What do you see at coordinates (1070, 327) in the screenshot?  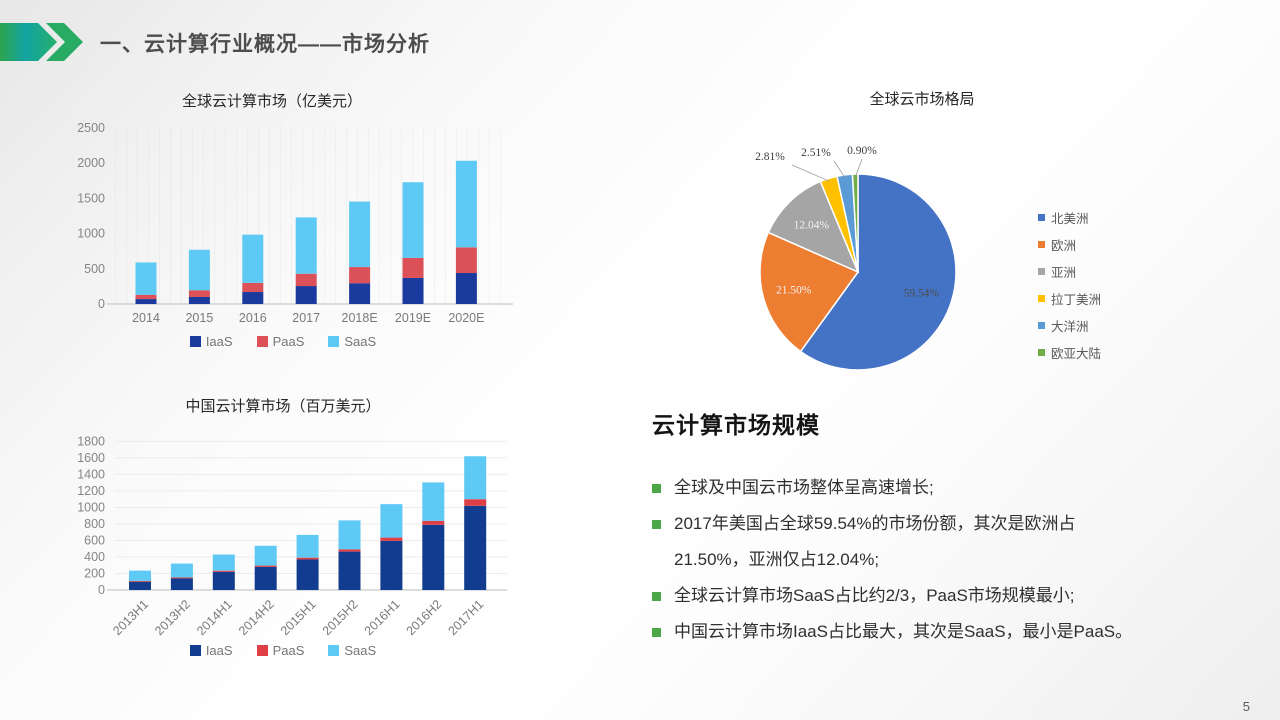 I see `legend-label: 大洋洲` at bounding box center [1070, 327].